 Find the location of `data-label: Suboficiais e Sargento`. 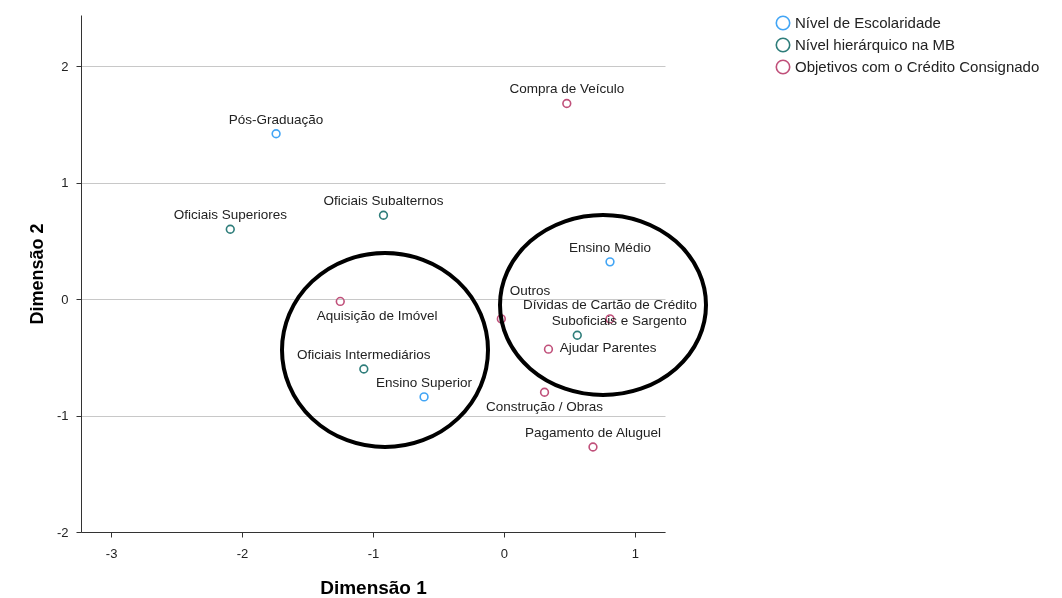

data-label: Suboficiais e Sargento is located at coordinates (619, 321).